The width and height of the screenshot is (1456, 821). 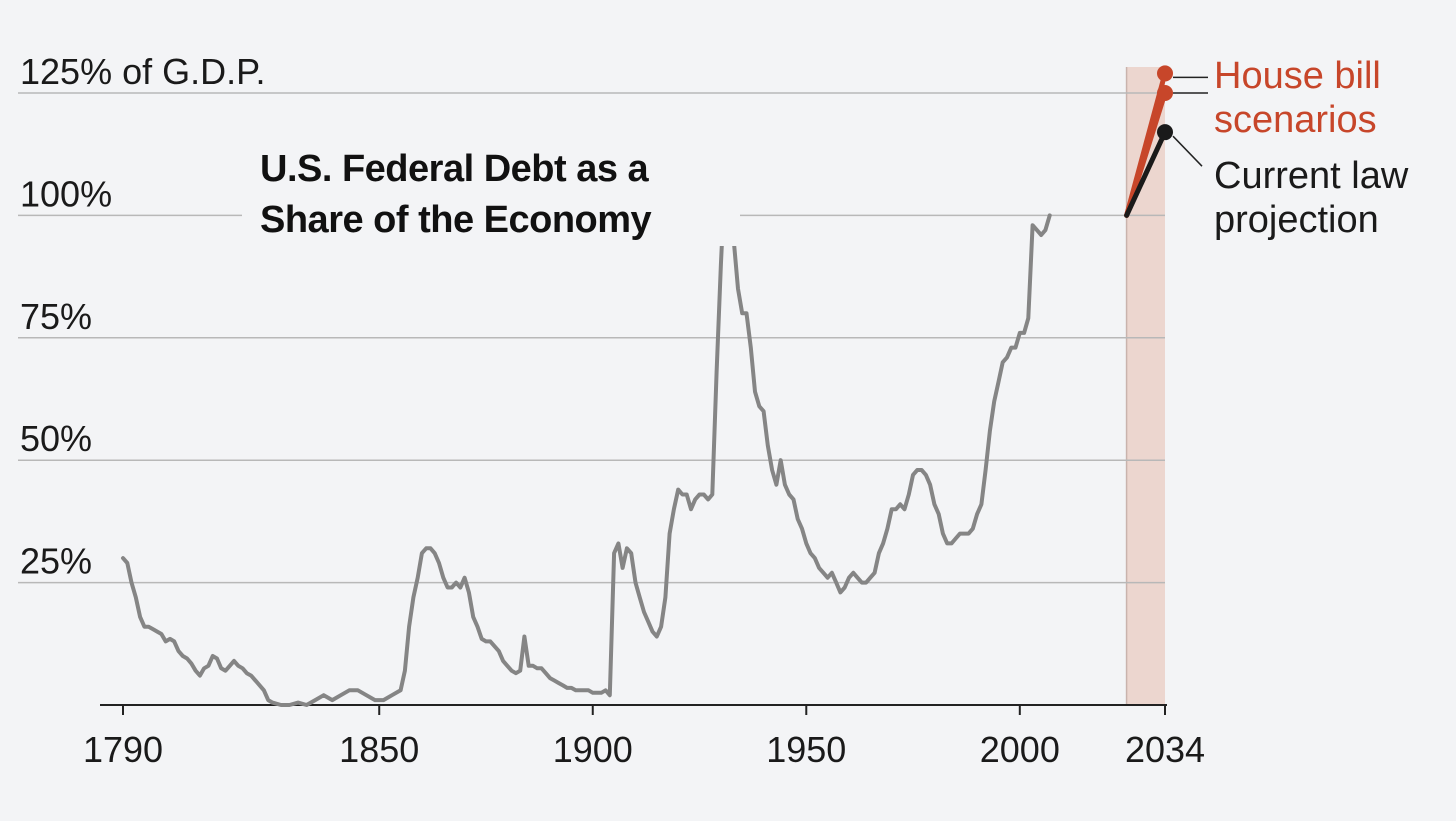 What do you see at coordinates (142, 71) in the screenshot?
I see `y-tick-label-125: 125% of G.D.P.` at bounding box center [142, 71].